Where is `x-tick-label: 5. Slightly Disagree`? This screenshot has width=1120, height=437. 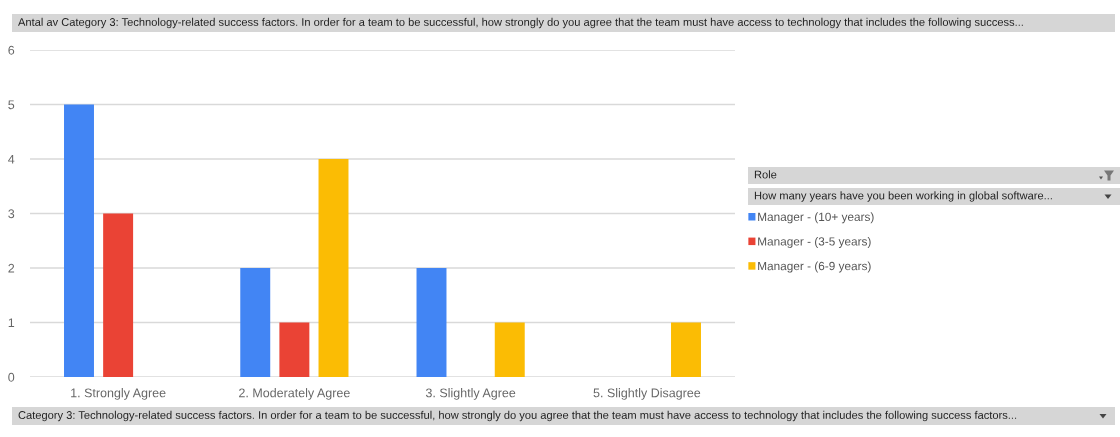 x-tick-label: 5. Slightly Disagree is located at coordinates (647, 394).